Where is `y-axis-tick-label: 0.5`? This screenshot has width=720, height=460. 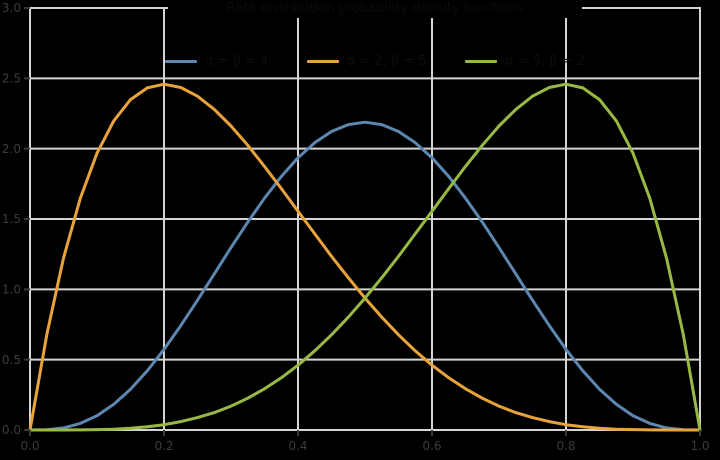 y-axis-tick-label: 0.5 is located at coordinates (11, 360).